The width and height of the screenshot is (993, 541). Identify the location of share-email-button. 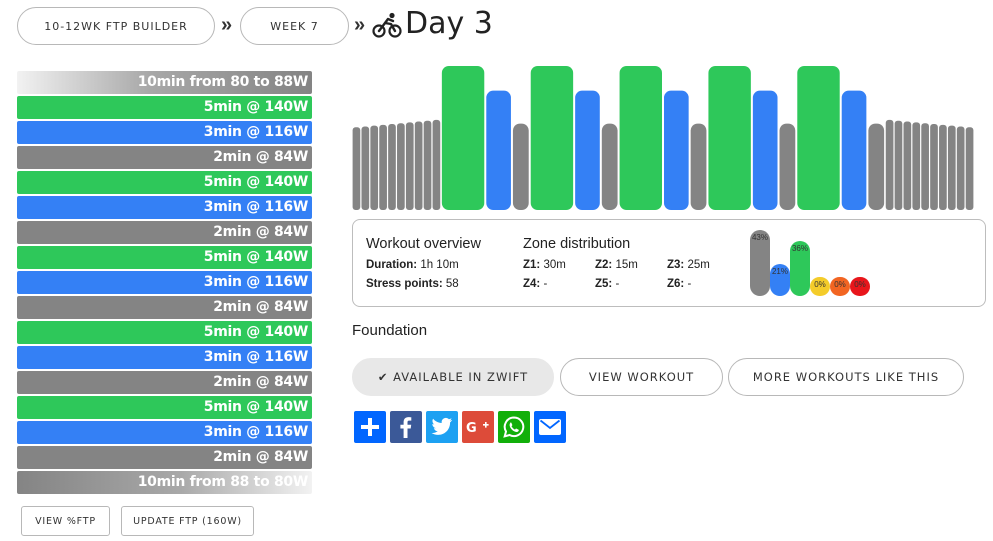
(550, 427).